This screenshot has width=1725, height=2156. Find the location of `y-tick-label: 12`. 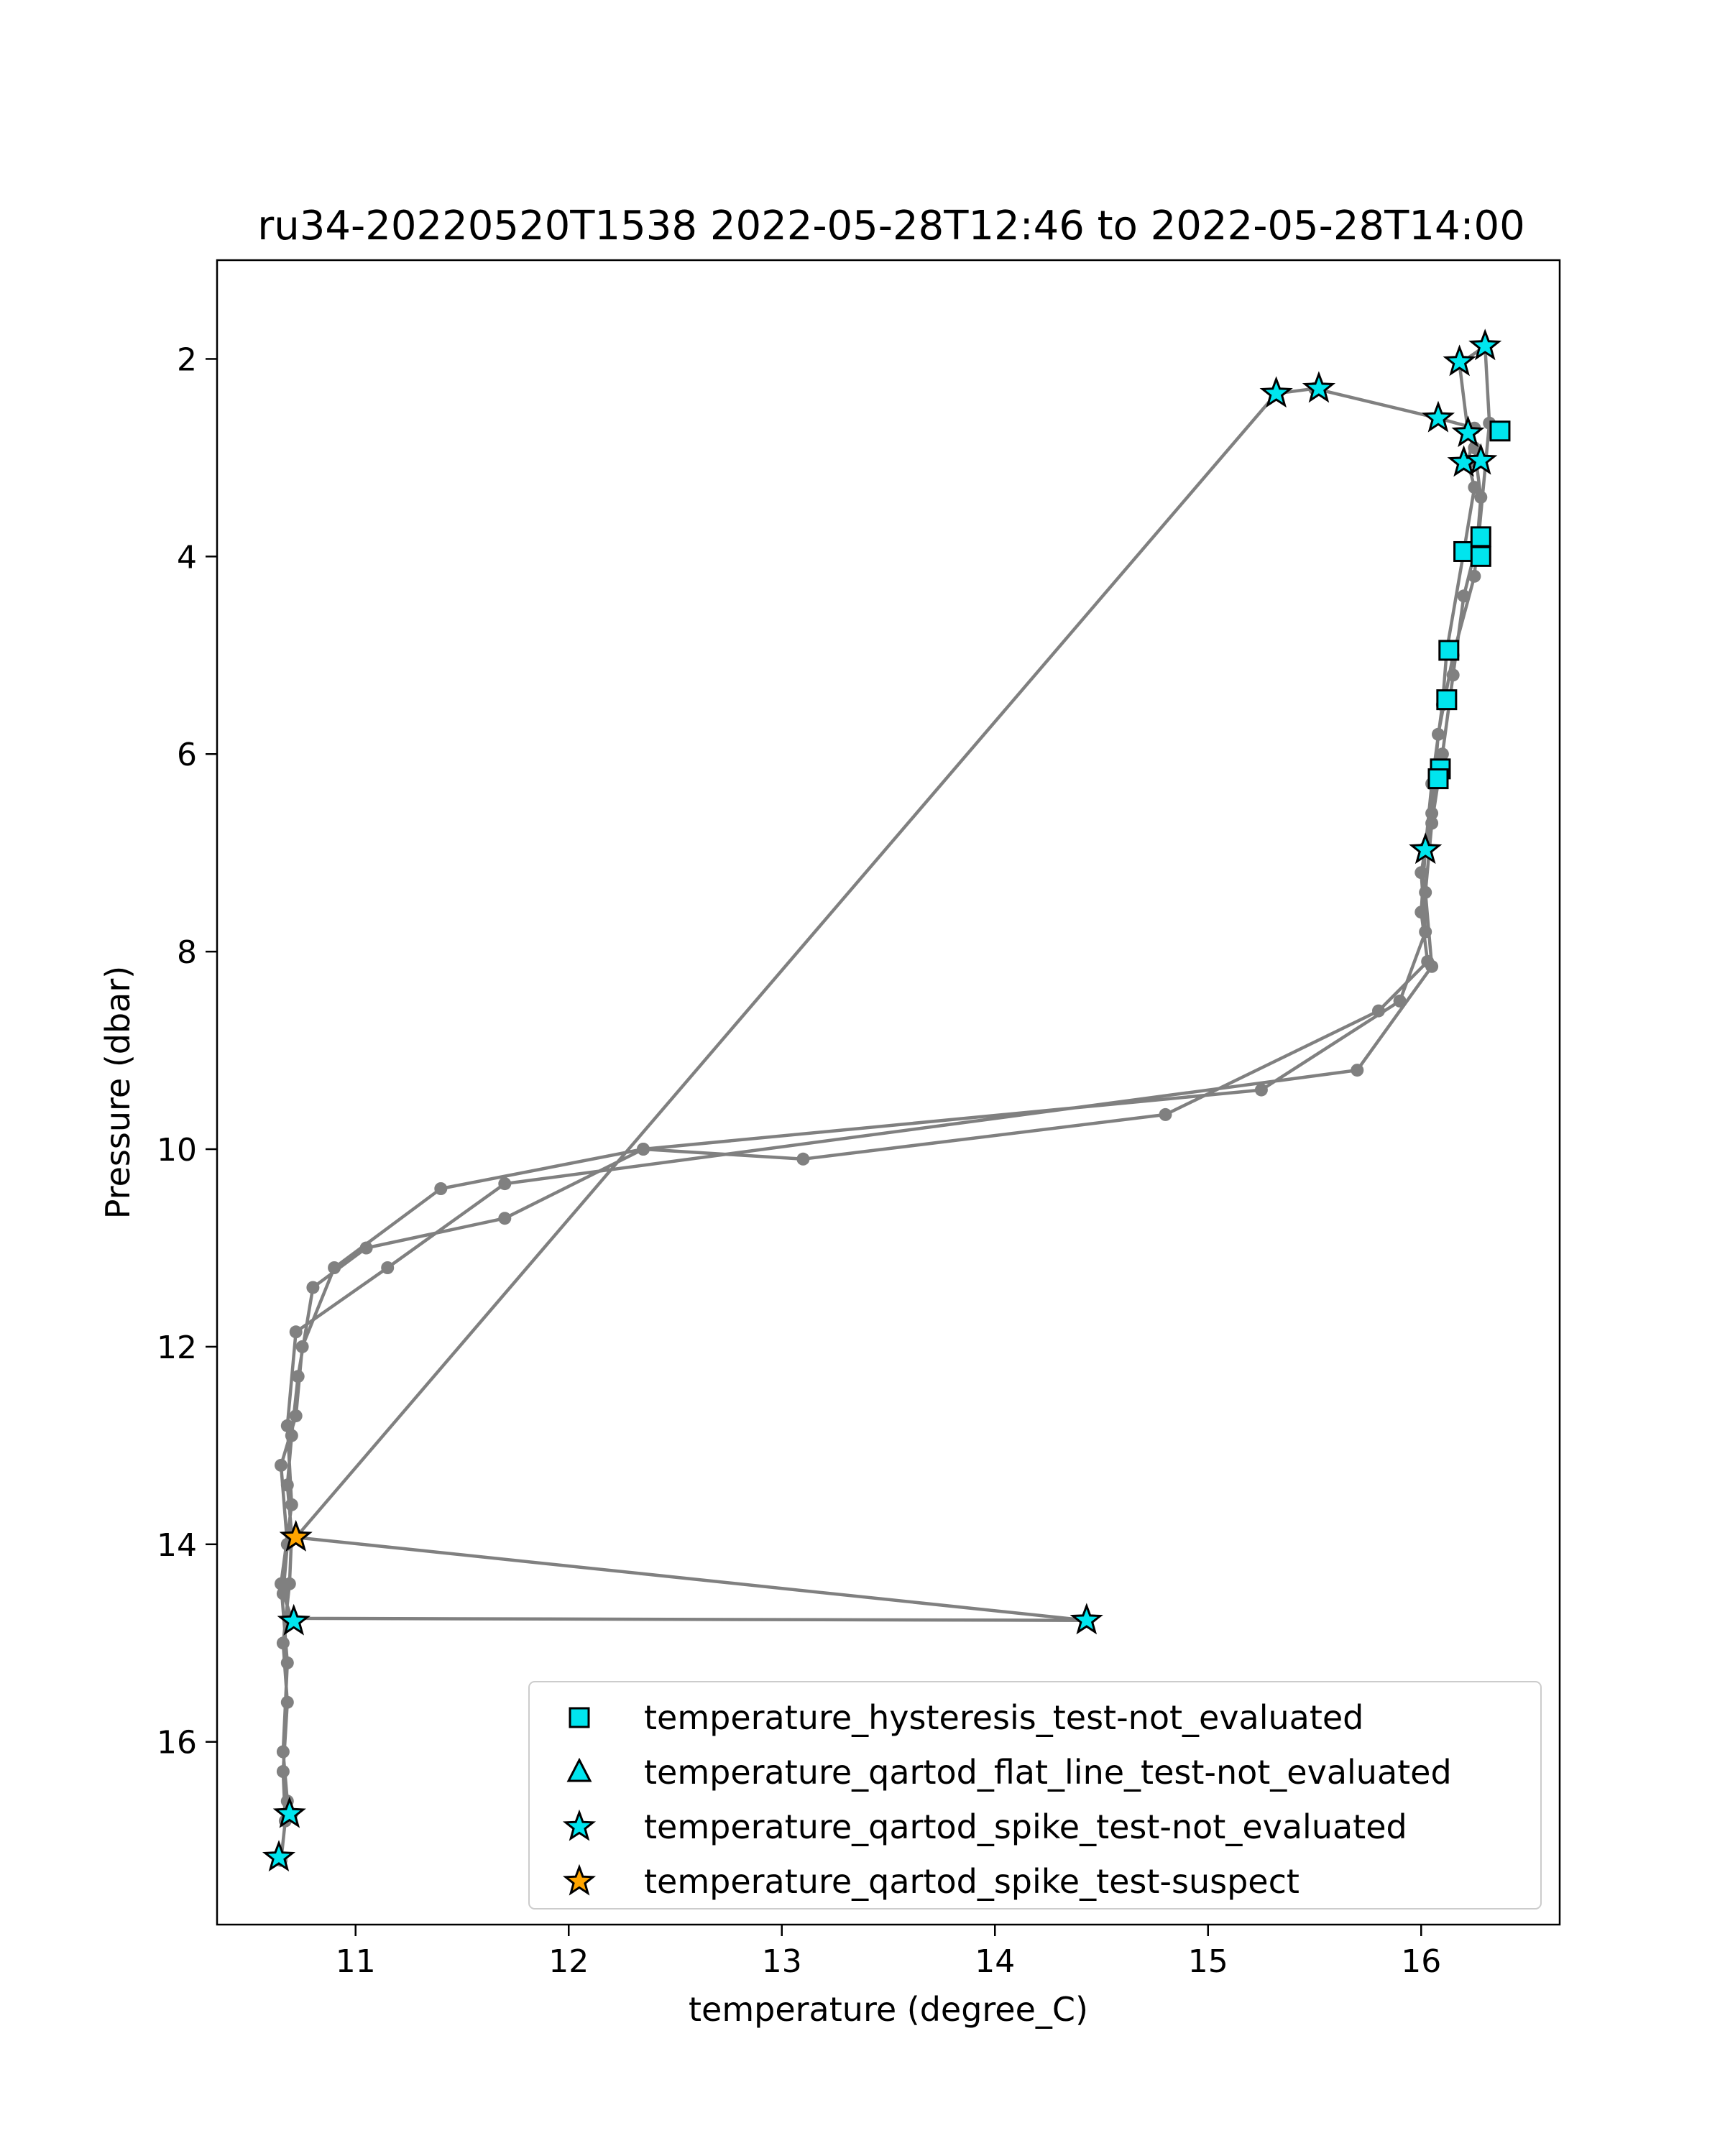

y-tick-label: 12 is located at coordinates (177, 1348).